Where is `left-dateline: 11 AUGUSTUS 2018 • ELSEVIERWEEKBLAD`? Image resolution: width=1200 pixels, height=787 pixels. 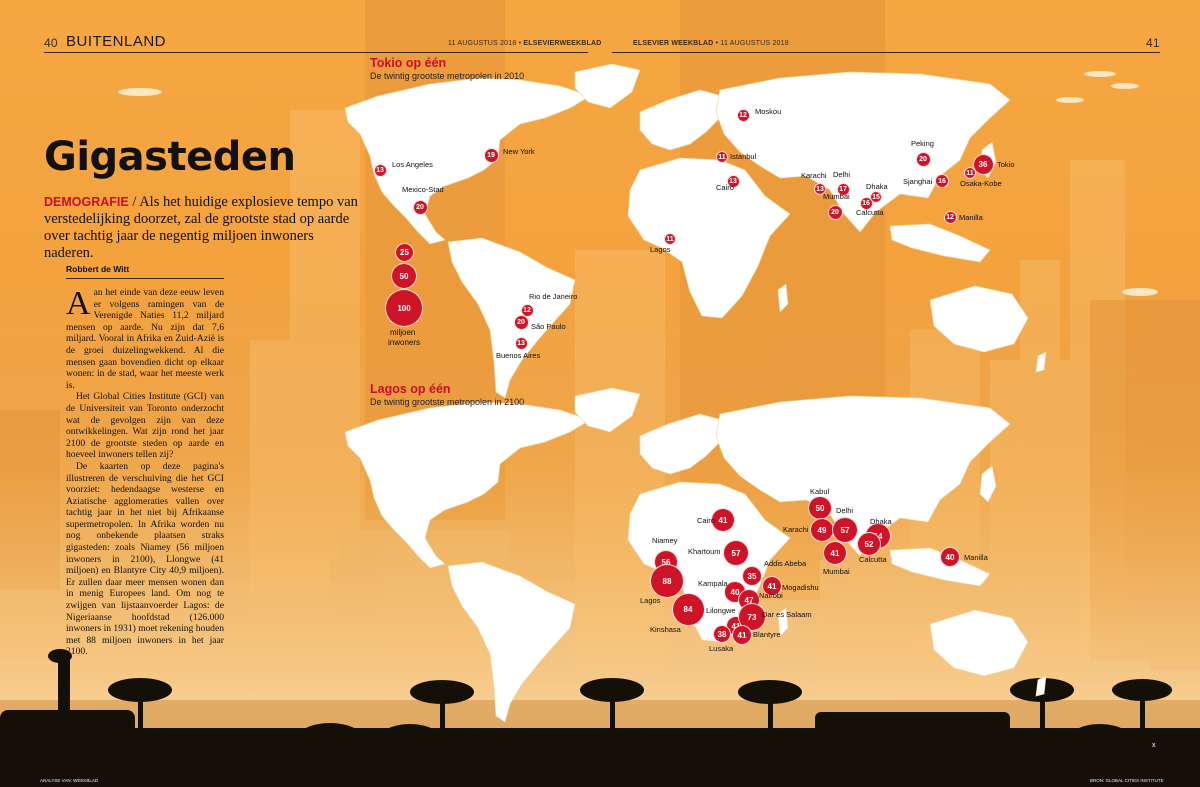 left-dateline: 11 AUGUSTUS 2018 • ELSEVIERWEEKBLAD is located at coordinates (525, 43).